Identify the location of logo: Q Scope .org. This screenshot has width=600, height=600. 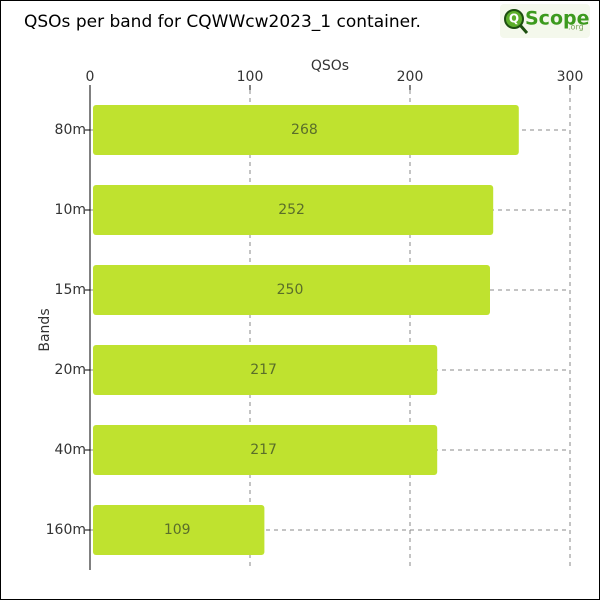
(545, 21).